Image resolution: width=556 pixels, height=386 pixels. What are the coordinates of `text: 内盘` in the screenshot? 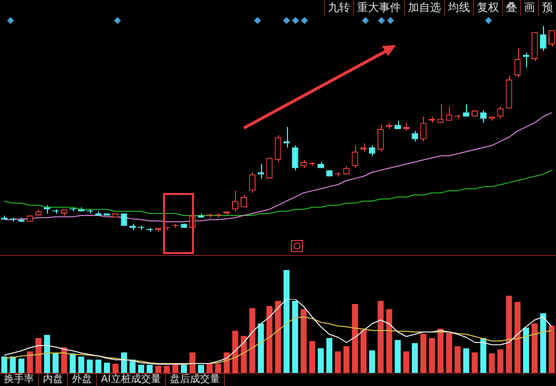 It's located at (53, 380).